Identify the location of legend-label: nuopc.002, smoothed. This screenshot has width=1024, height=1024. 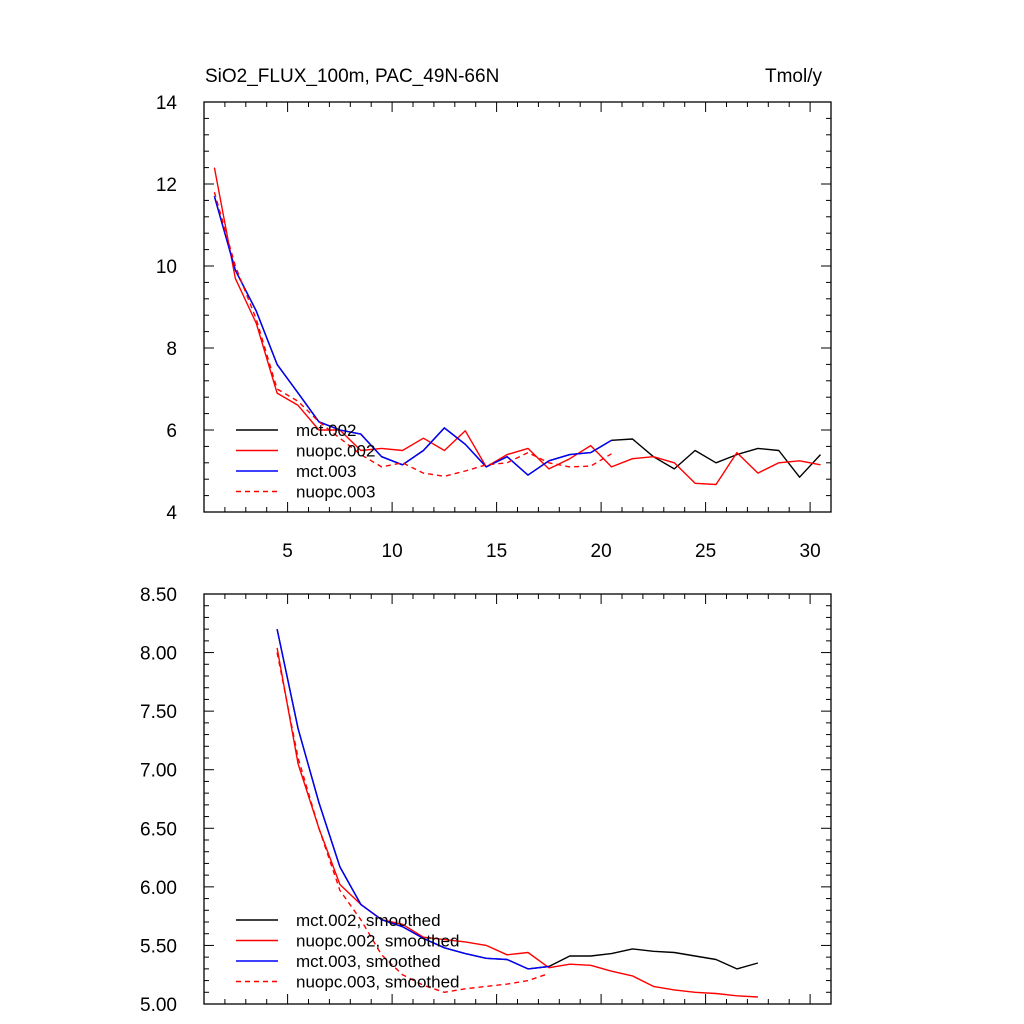
(378, 941).